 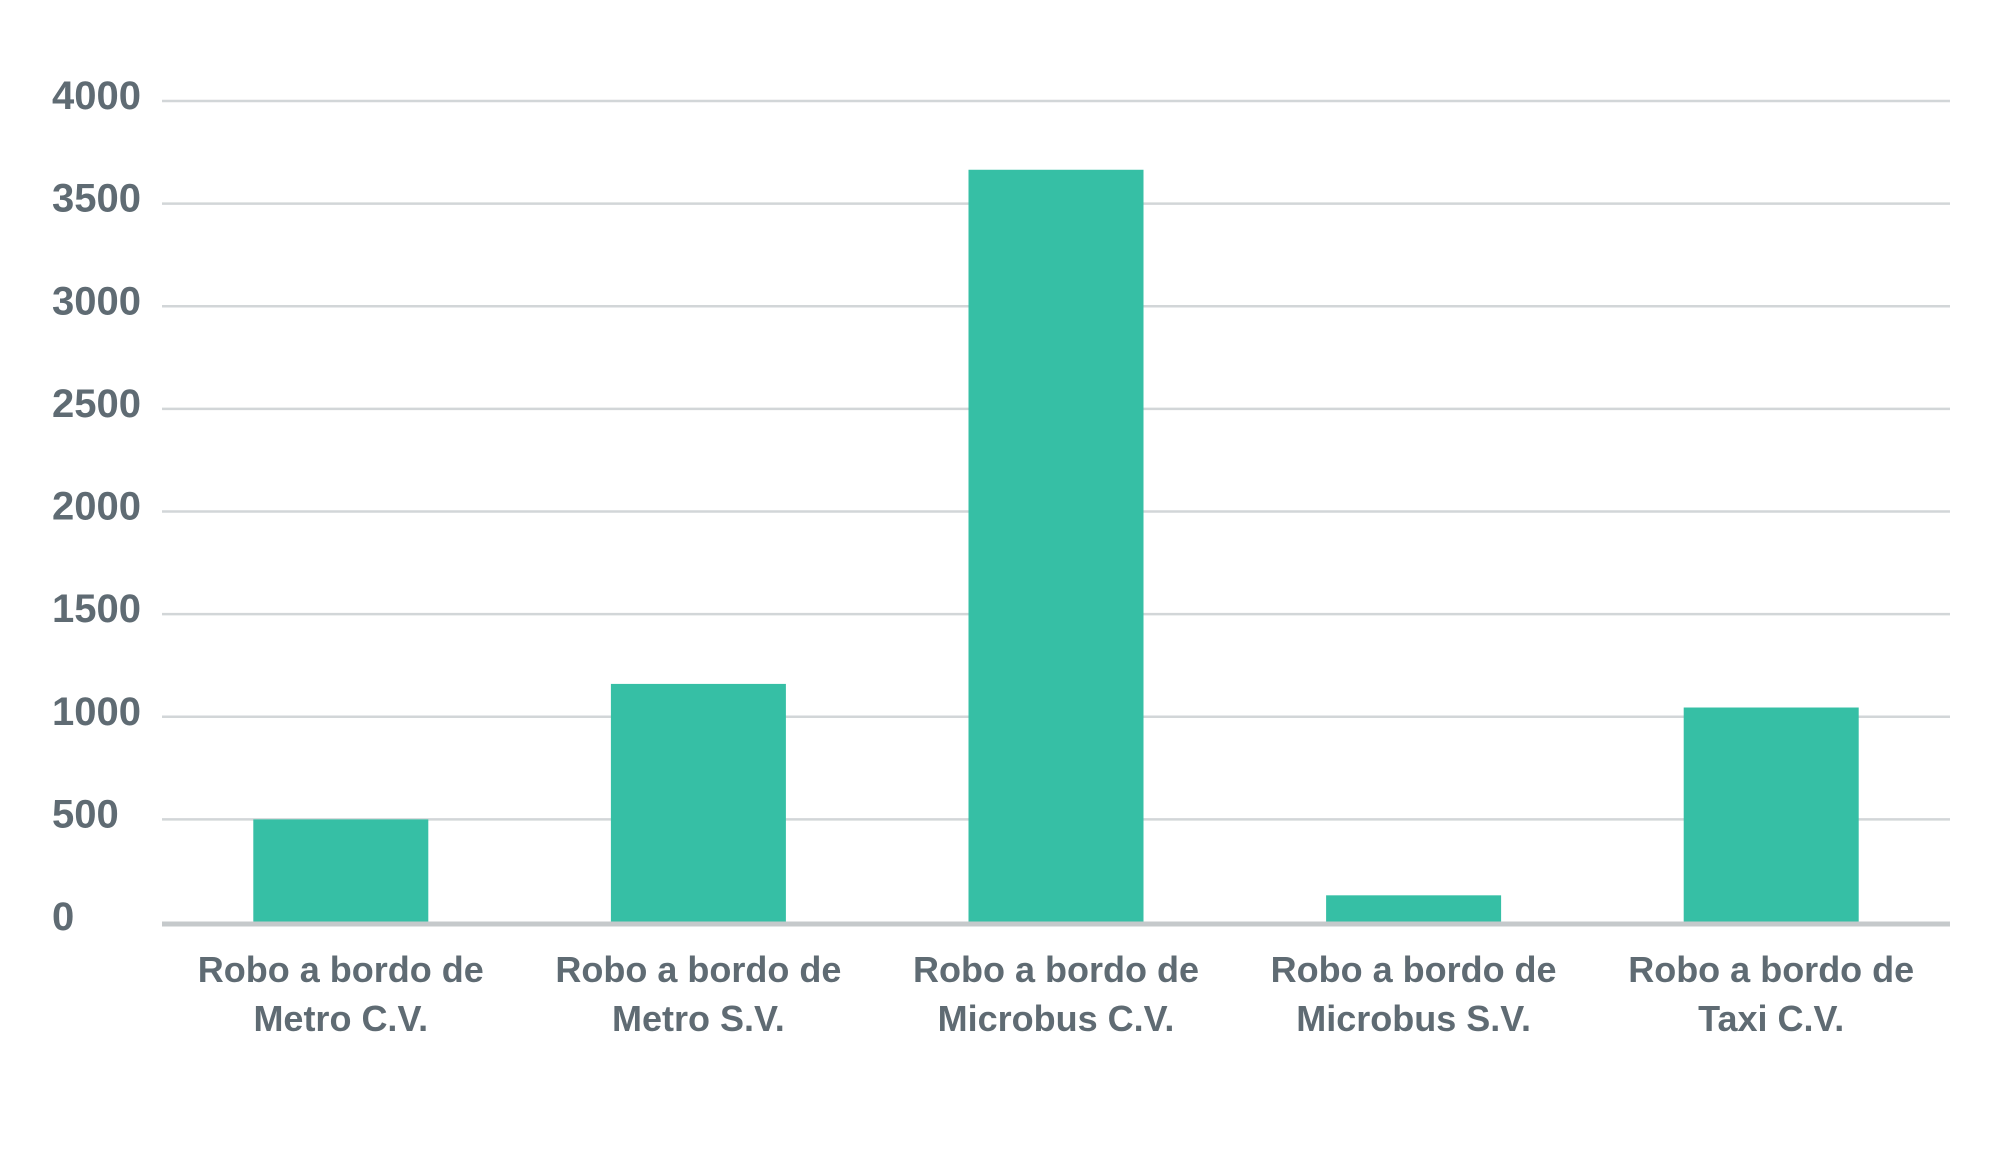 I want to click on y-tick-label: 0, so click(x=63, y=917).